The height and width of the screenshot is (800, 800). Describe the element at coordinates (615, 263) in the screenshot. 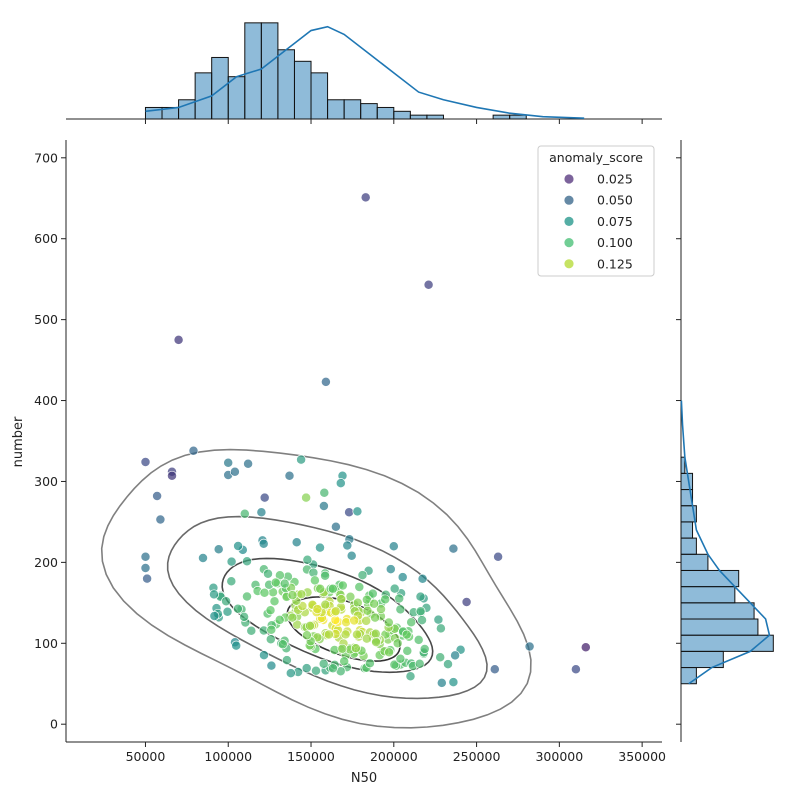

I see `legend-entry-label: 0.125` at that location.